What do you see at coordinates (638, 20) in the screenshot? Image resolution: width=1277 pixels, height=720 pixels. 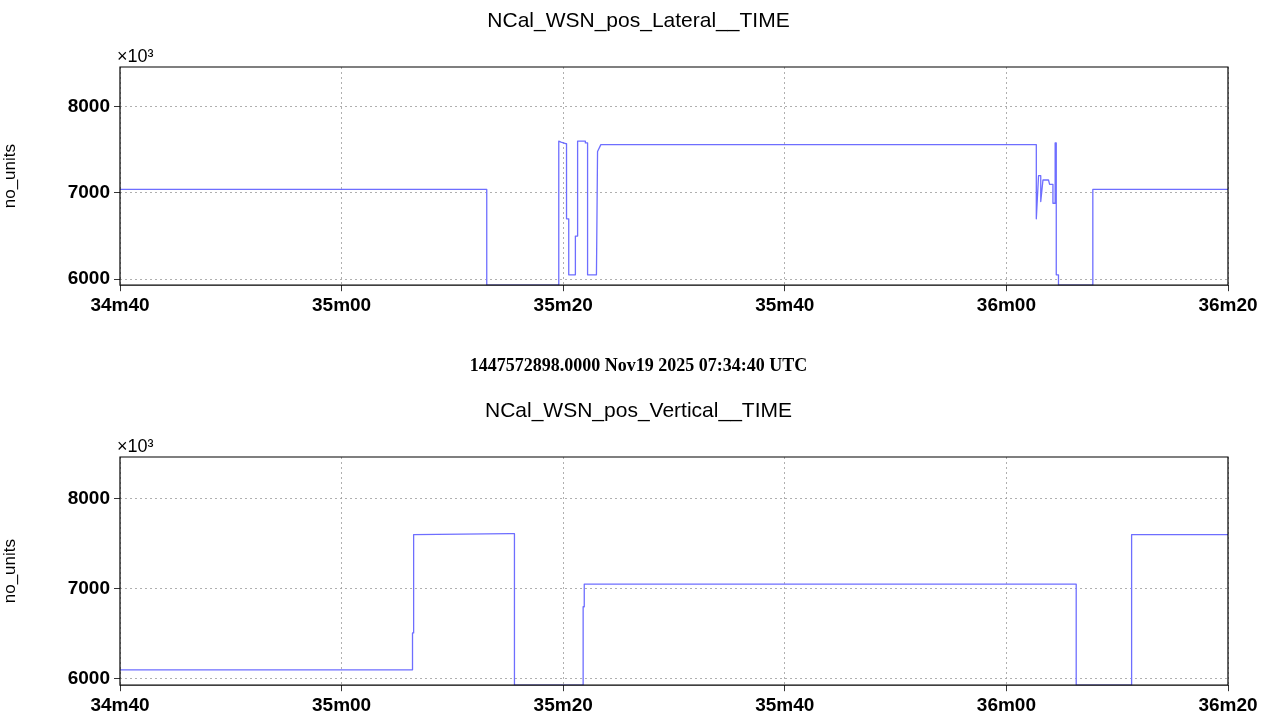 I see `chart-title: NCal_WSN_pos_Lateral__TIME` at bounding box center [638, 20].